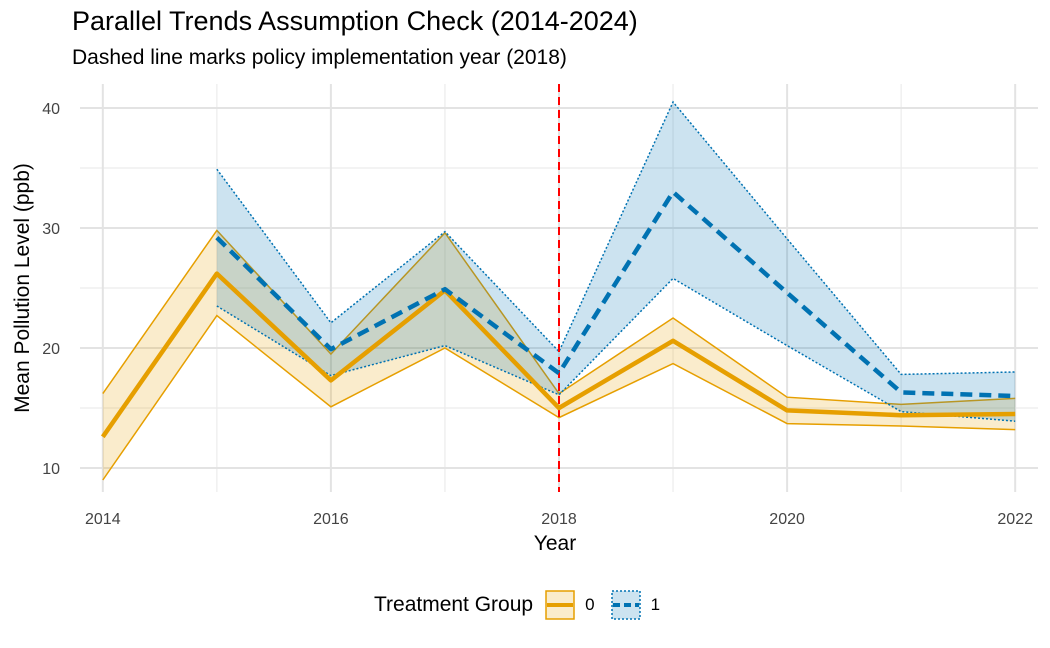 Image resolution: width=1050 pixels, height=648 pixels. What do you see at coordinates (51, 469) in the screenshot?
I see `y-tick-label: 10` at bounding box center [51, 469].